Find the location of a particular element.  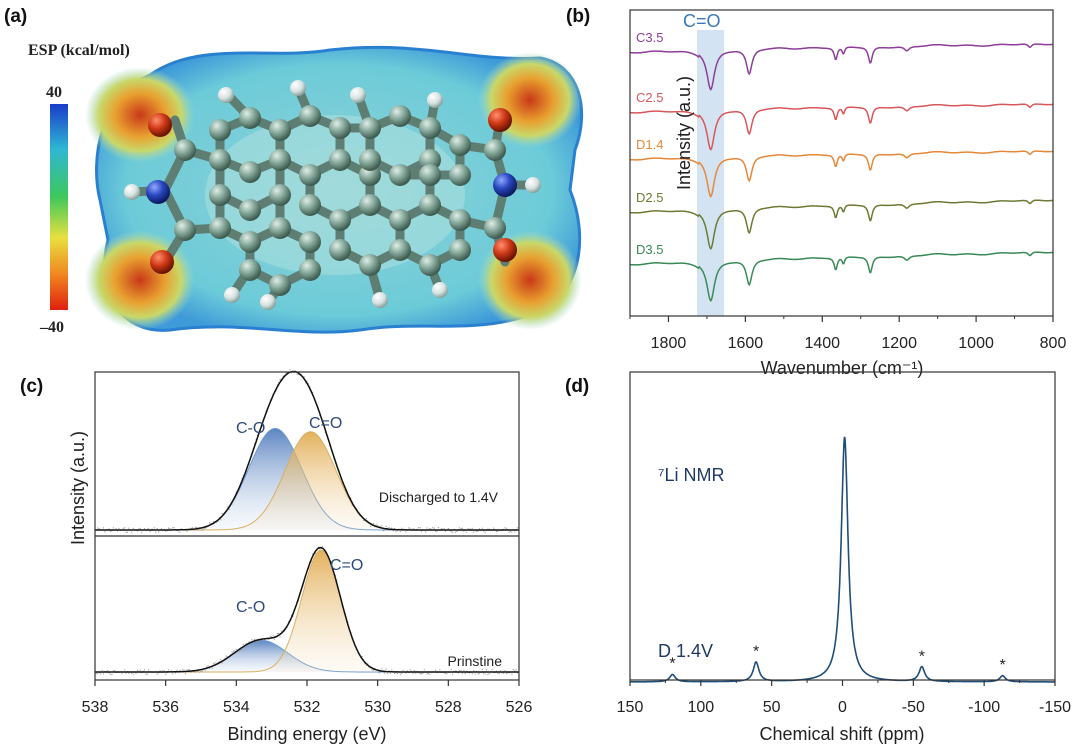

xps-x-tick-label: 536 is located at coordinates (165, 707).